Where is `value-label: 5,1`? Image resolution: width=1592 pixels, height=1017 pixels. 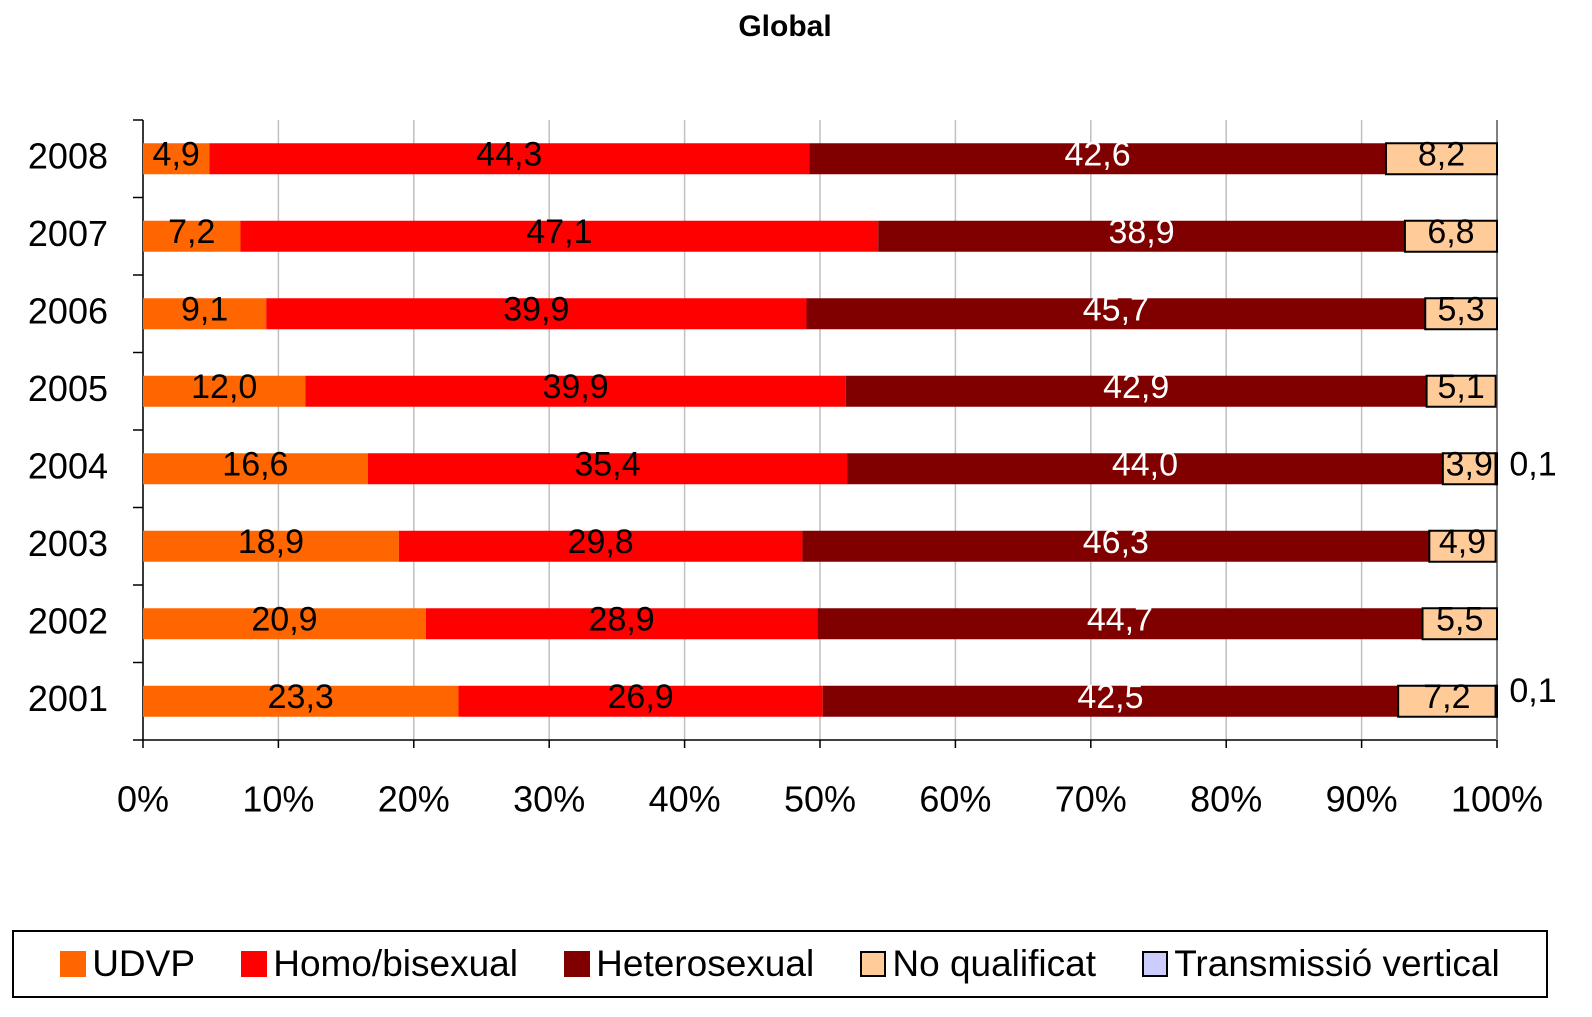 value-label: 5,1 is located at coordinates (1460, 387).